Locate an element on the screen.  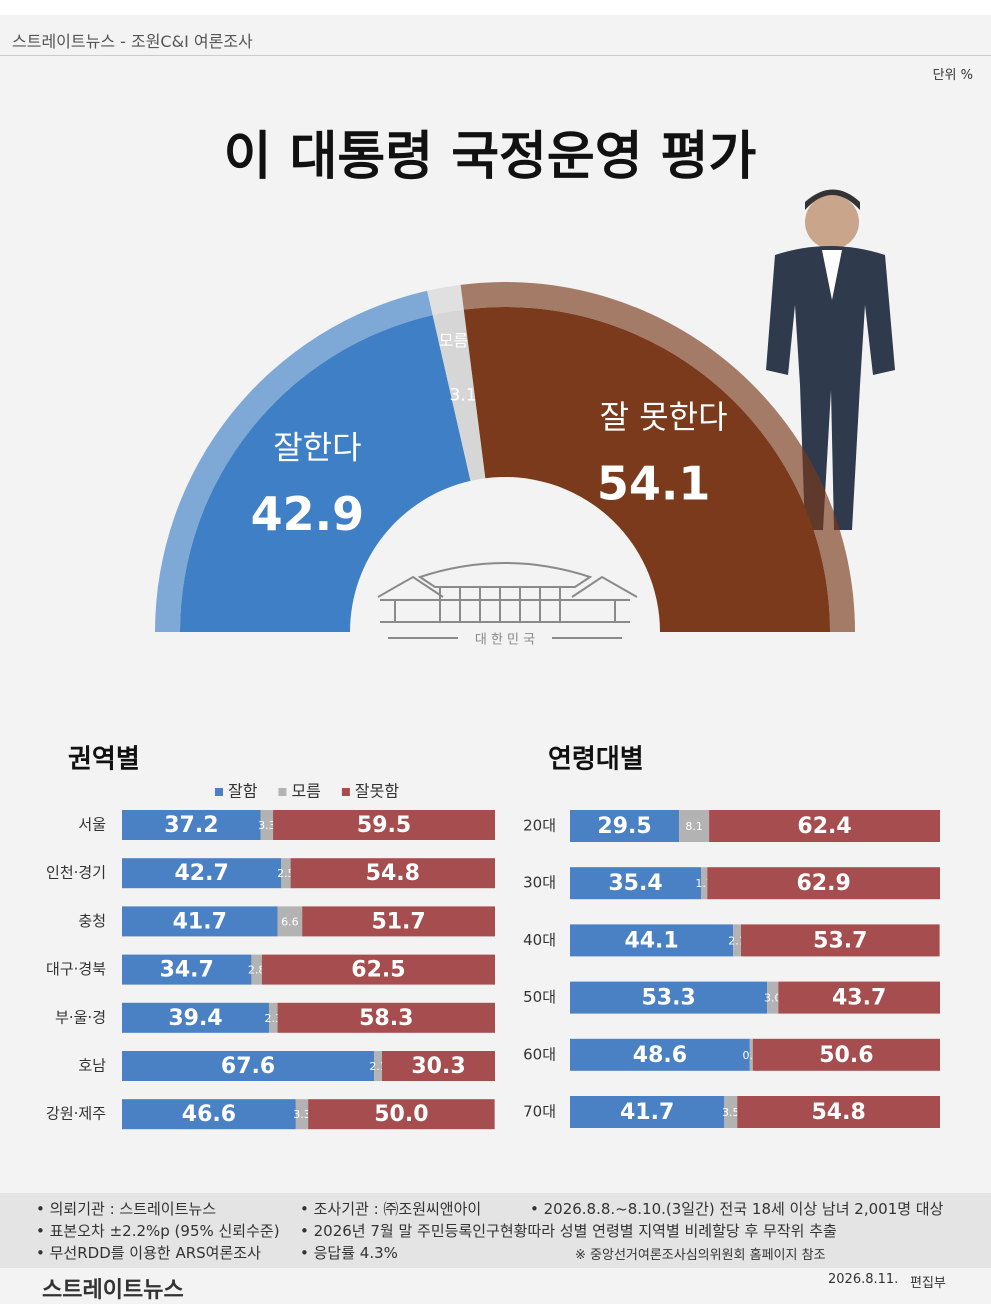
value-label: 54.1 is located at coordinates (654, 483).